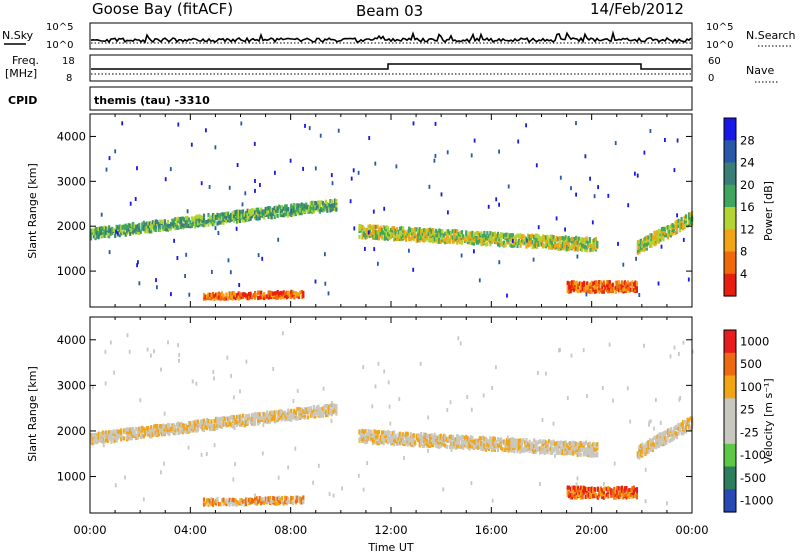  Describe the element at coordinates (391, 37) in the screenshot. I see `nsky-trace` at that location.